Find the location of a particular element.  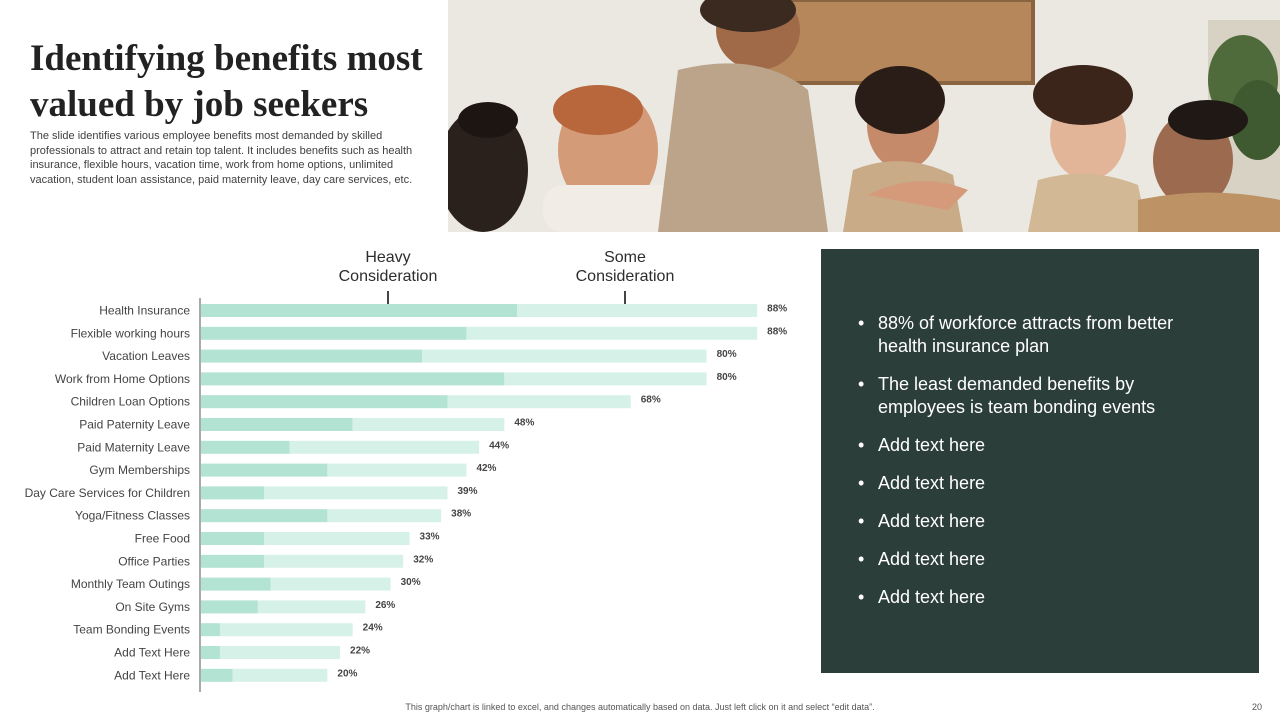

some-consideration-heading: Some Consideration is located at coordinates (625, 267).